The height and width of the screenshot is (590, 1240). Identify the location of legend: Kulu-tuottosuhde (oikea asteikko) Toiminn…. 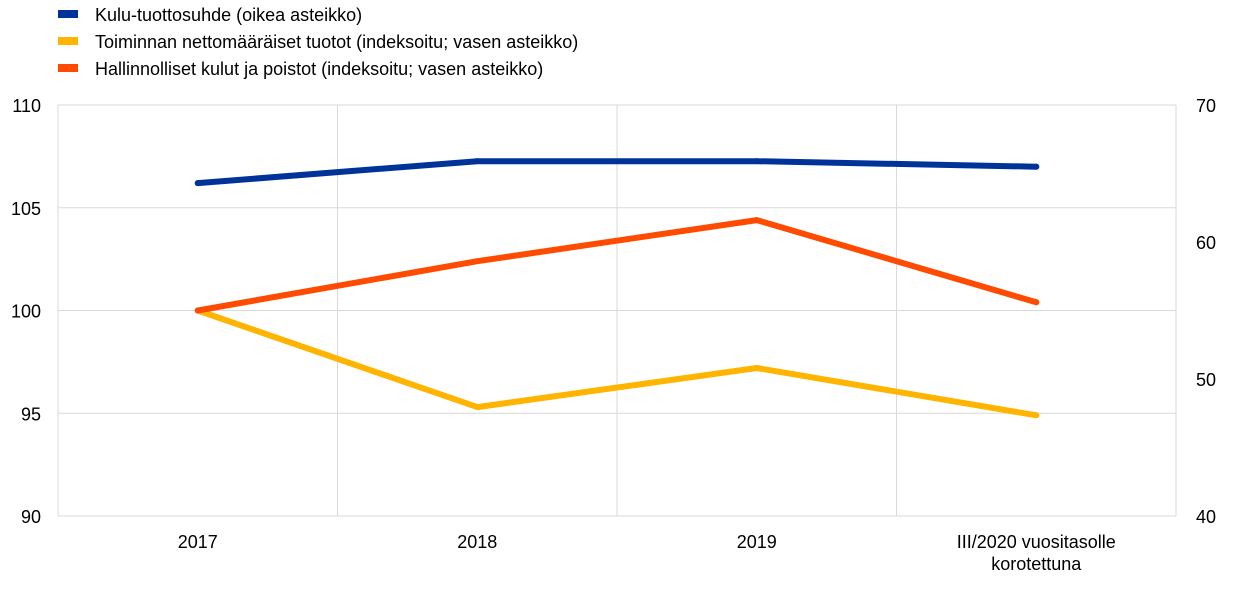
(318, 42).